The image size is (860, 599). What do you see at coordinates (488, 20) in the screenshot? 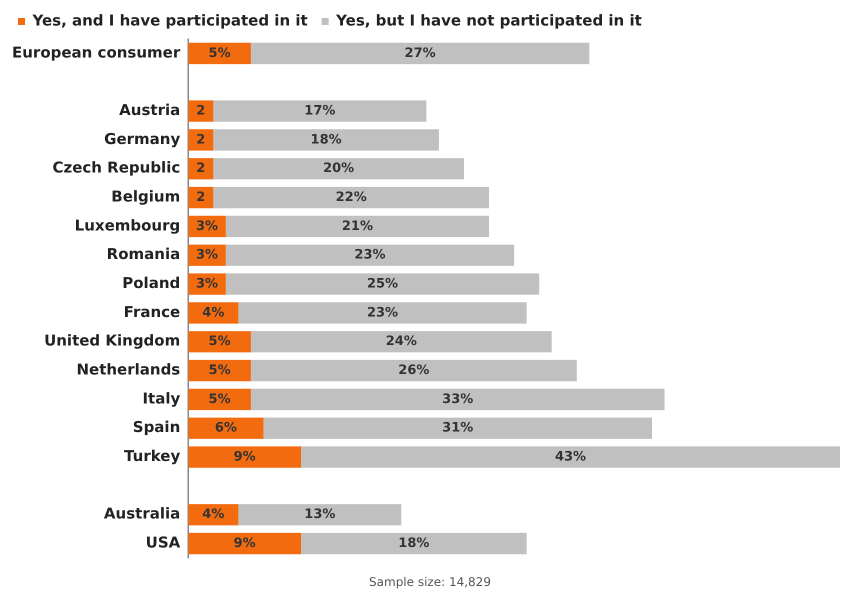
I see `legend-label: Yes, but I have not participated in it` at bounding box center [488, 20].